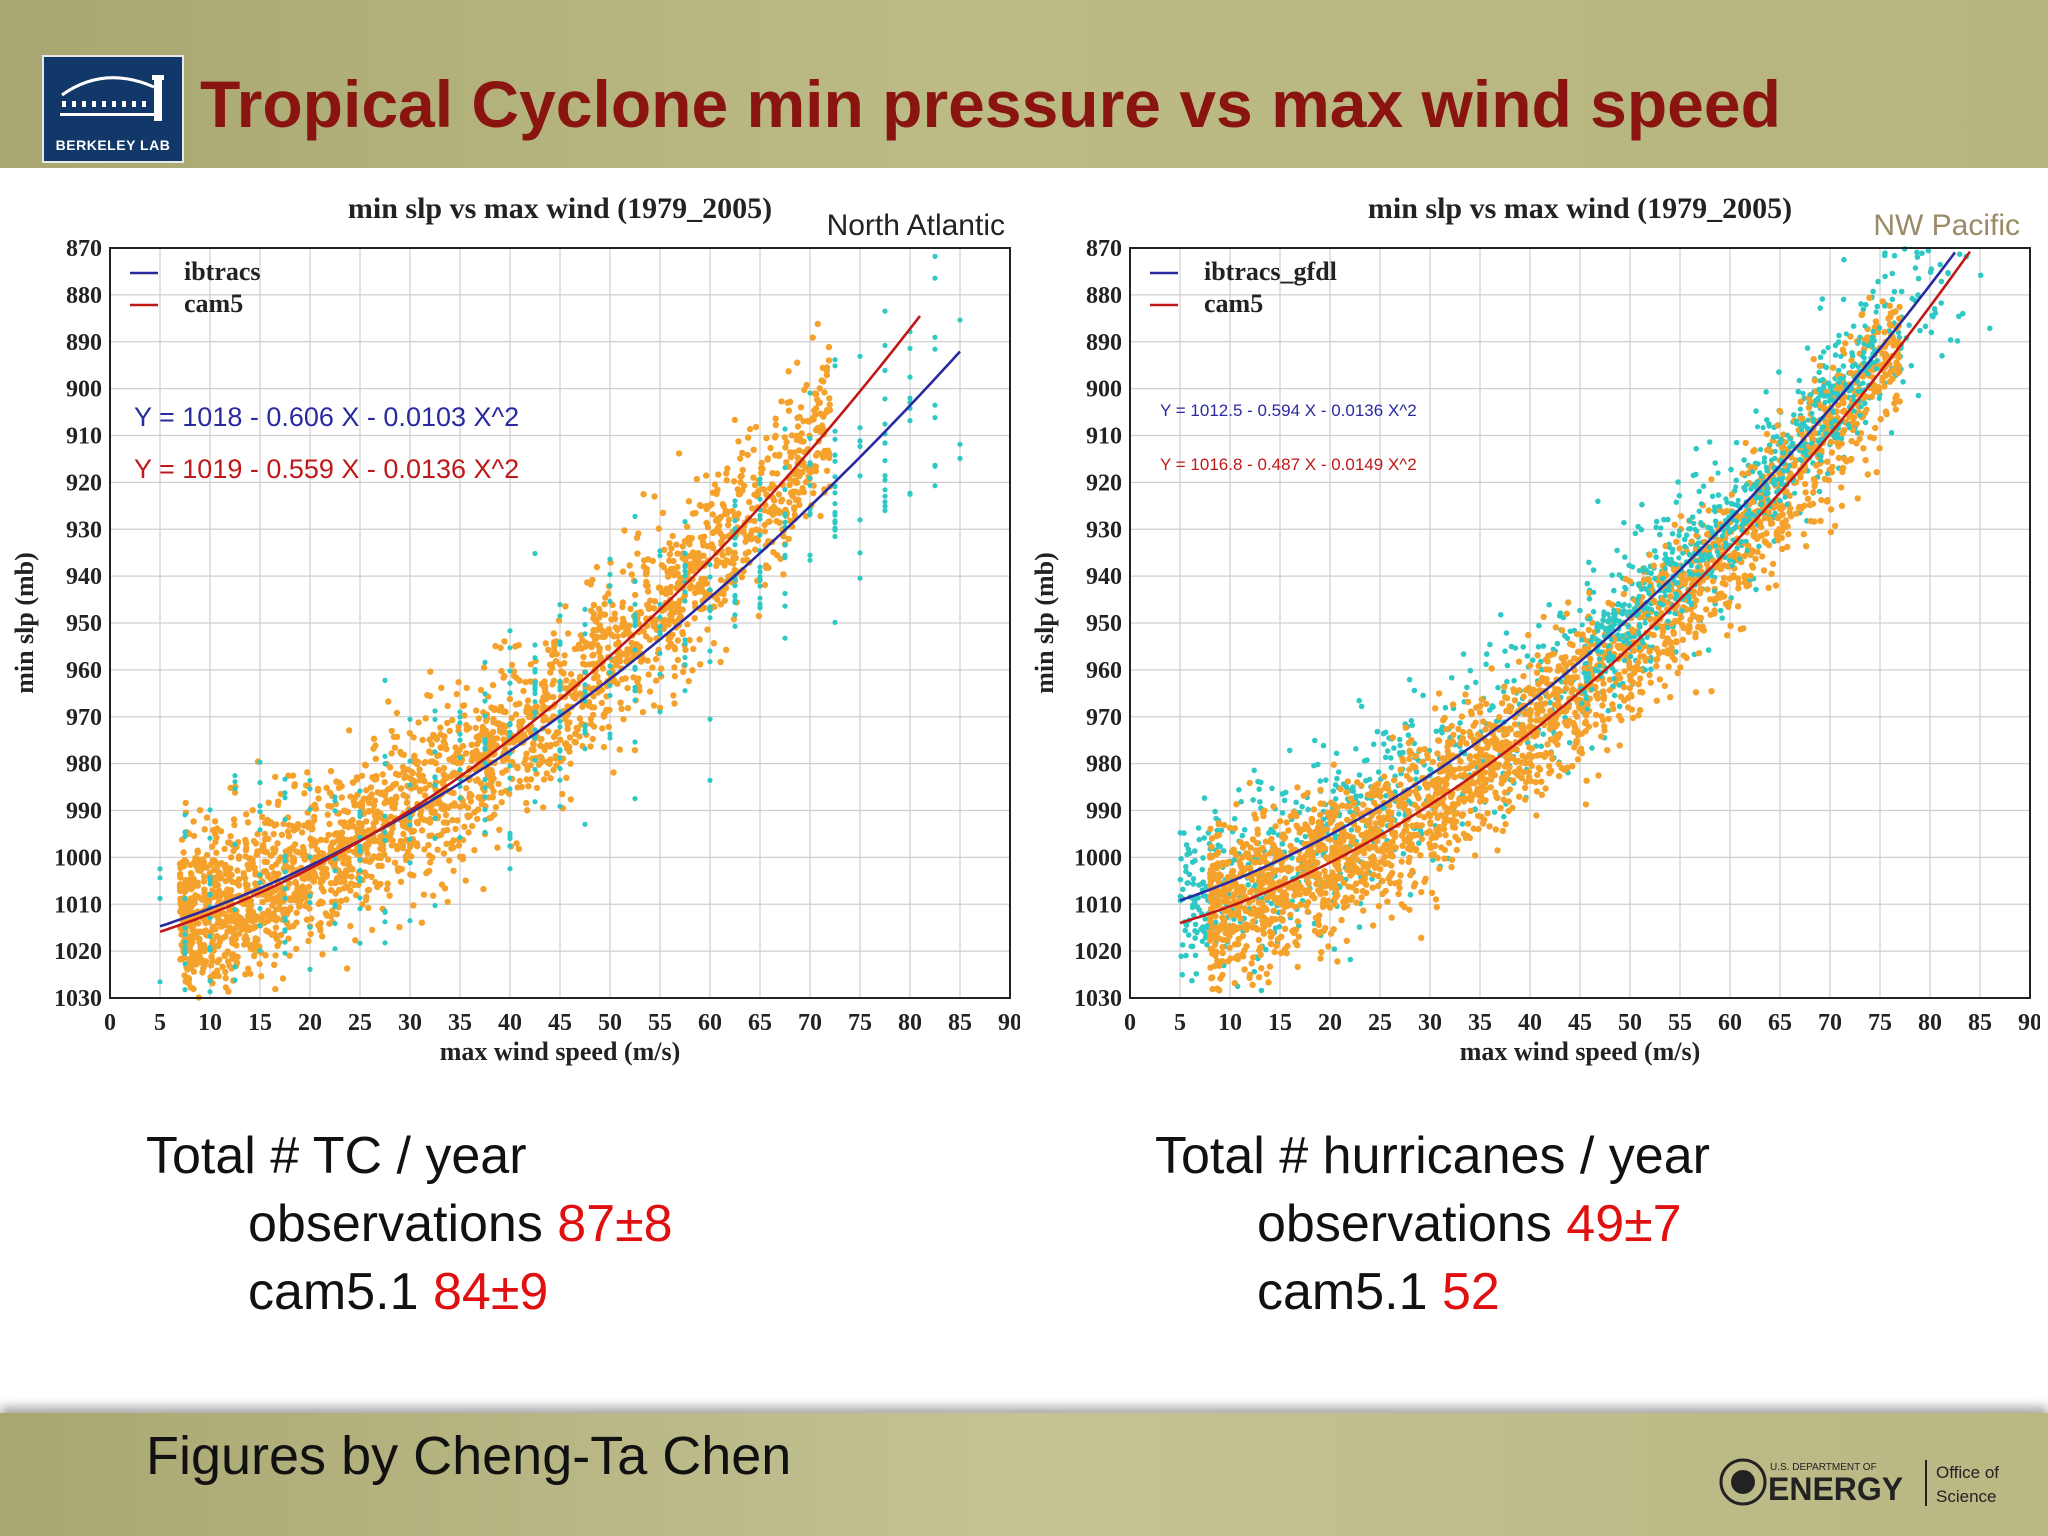 This screenshot has width=2048, height=1536. What do you see at coordinates (84, 530) in the screenshot?
I see `y-tick-label: 930` at bounding box center [84, 530].